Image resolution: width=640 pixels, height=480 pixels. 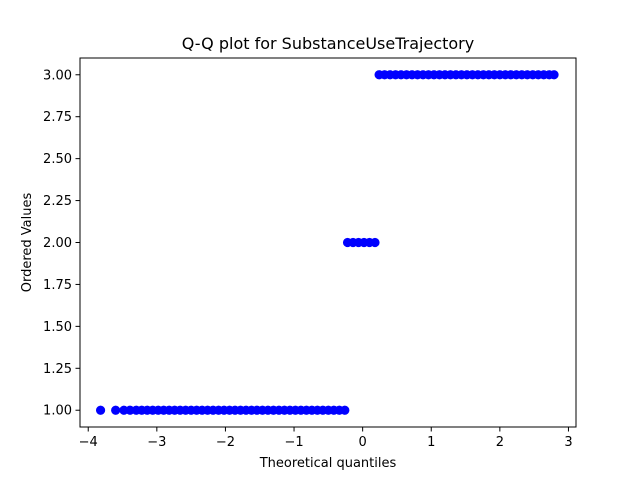 I want to click on x-tick-label: −1, so click(x=293, y=442).